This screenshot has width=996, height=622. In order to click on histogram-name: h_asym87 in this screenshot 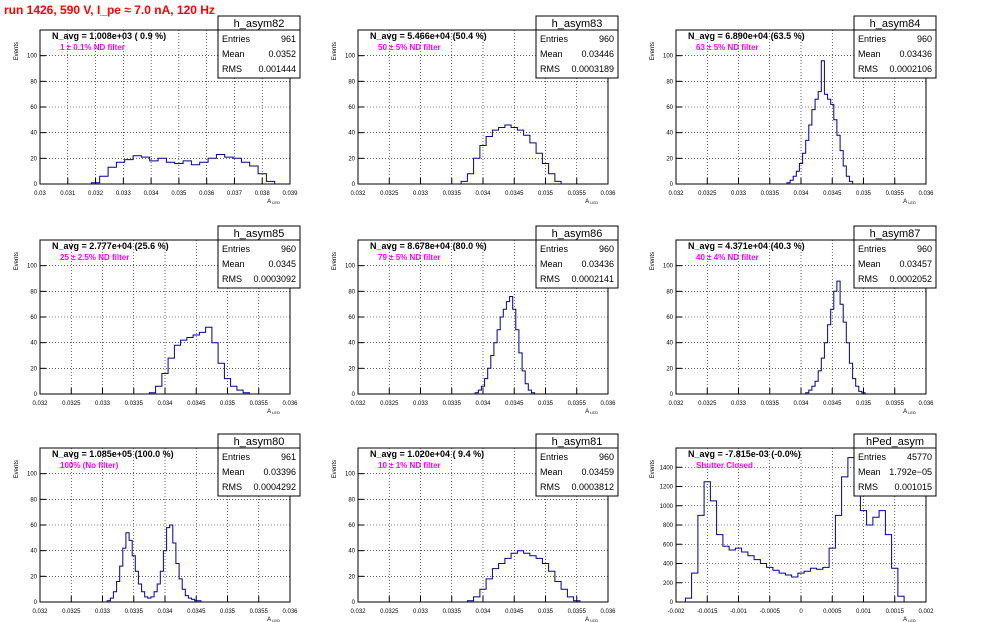, I will do `click(895, 234)`.